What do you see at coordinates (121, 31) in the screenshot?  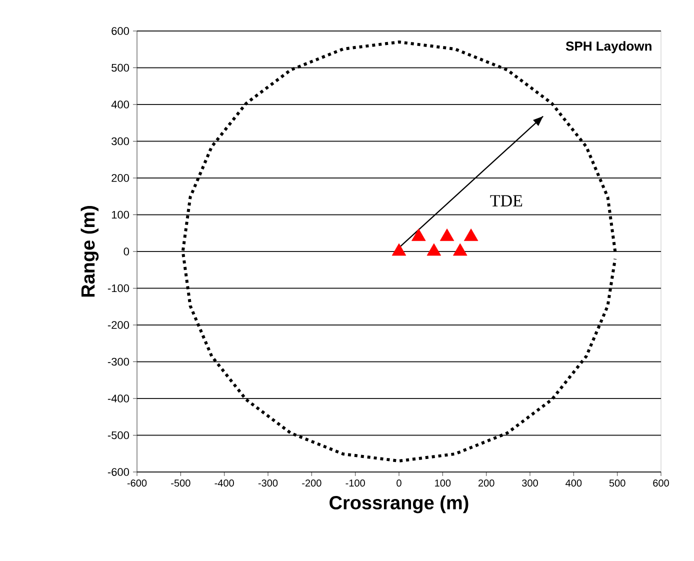 I see `y-tick-label: 600` at bounding box center [121, 31].